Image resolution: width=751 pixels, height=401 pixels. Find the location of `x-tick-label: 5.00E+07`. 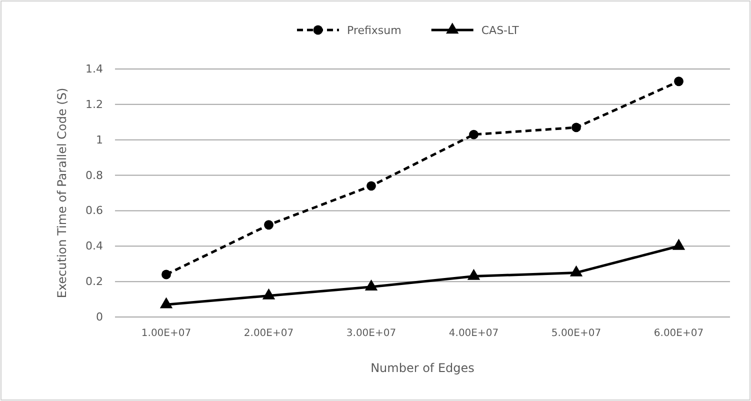

x-tick-label: 5.00E+07 is located at coordinates (576, 334).